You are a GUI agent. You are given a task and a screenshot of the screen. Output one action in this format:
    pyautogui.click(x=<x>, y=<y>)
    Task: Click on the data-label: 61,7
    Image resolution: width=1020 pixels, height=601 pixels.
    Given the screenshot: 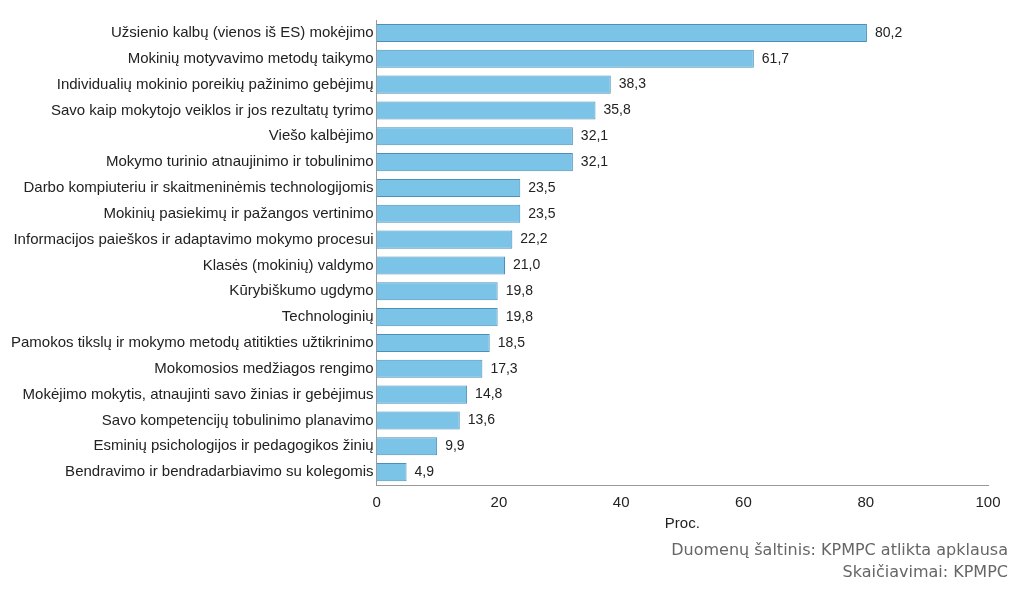 What is the action you would take?
    pyautogui.click(x=775, y=57)
    